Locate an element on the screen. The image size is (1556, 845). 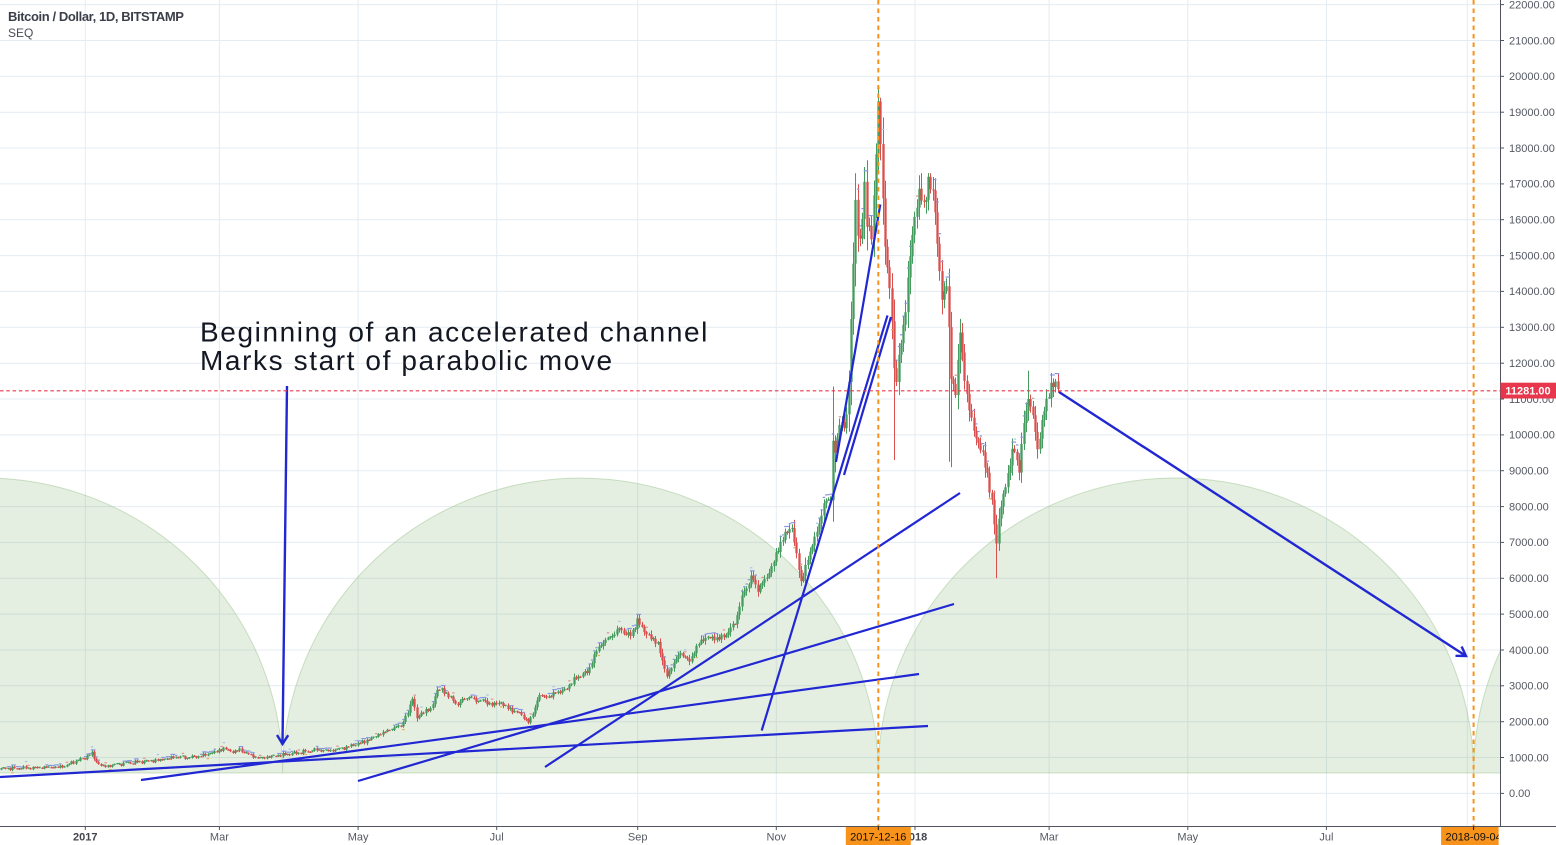
svg-text: Nov is located at coordinates (777, 838).